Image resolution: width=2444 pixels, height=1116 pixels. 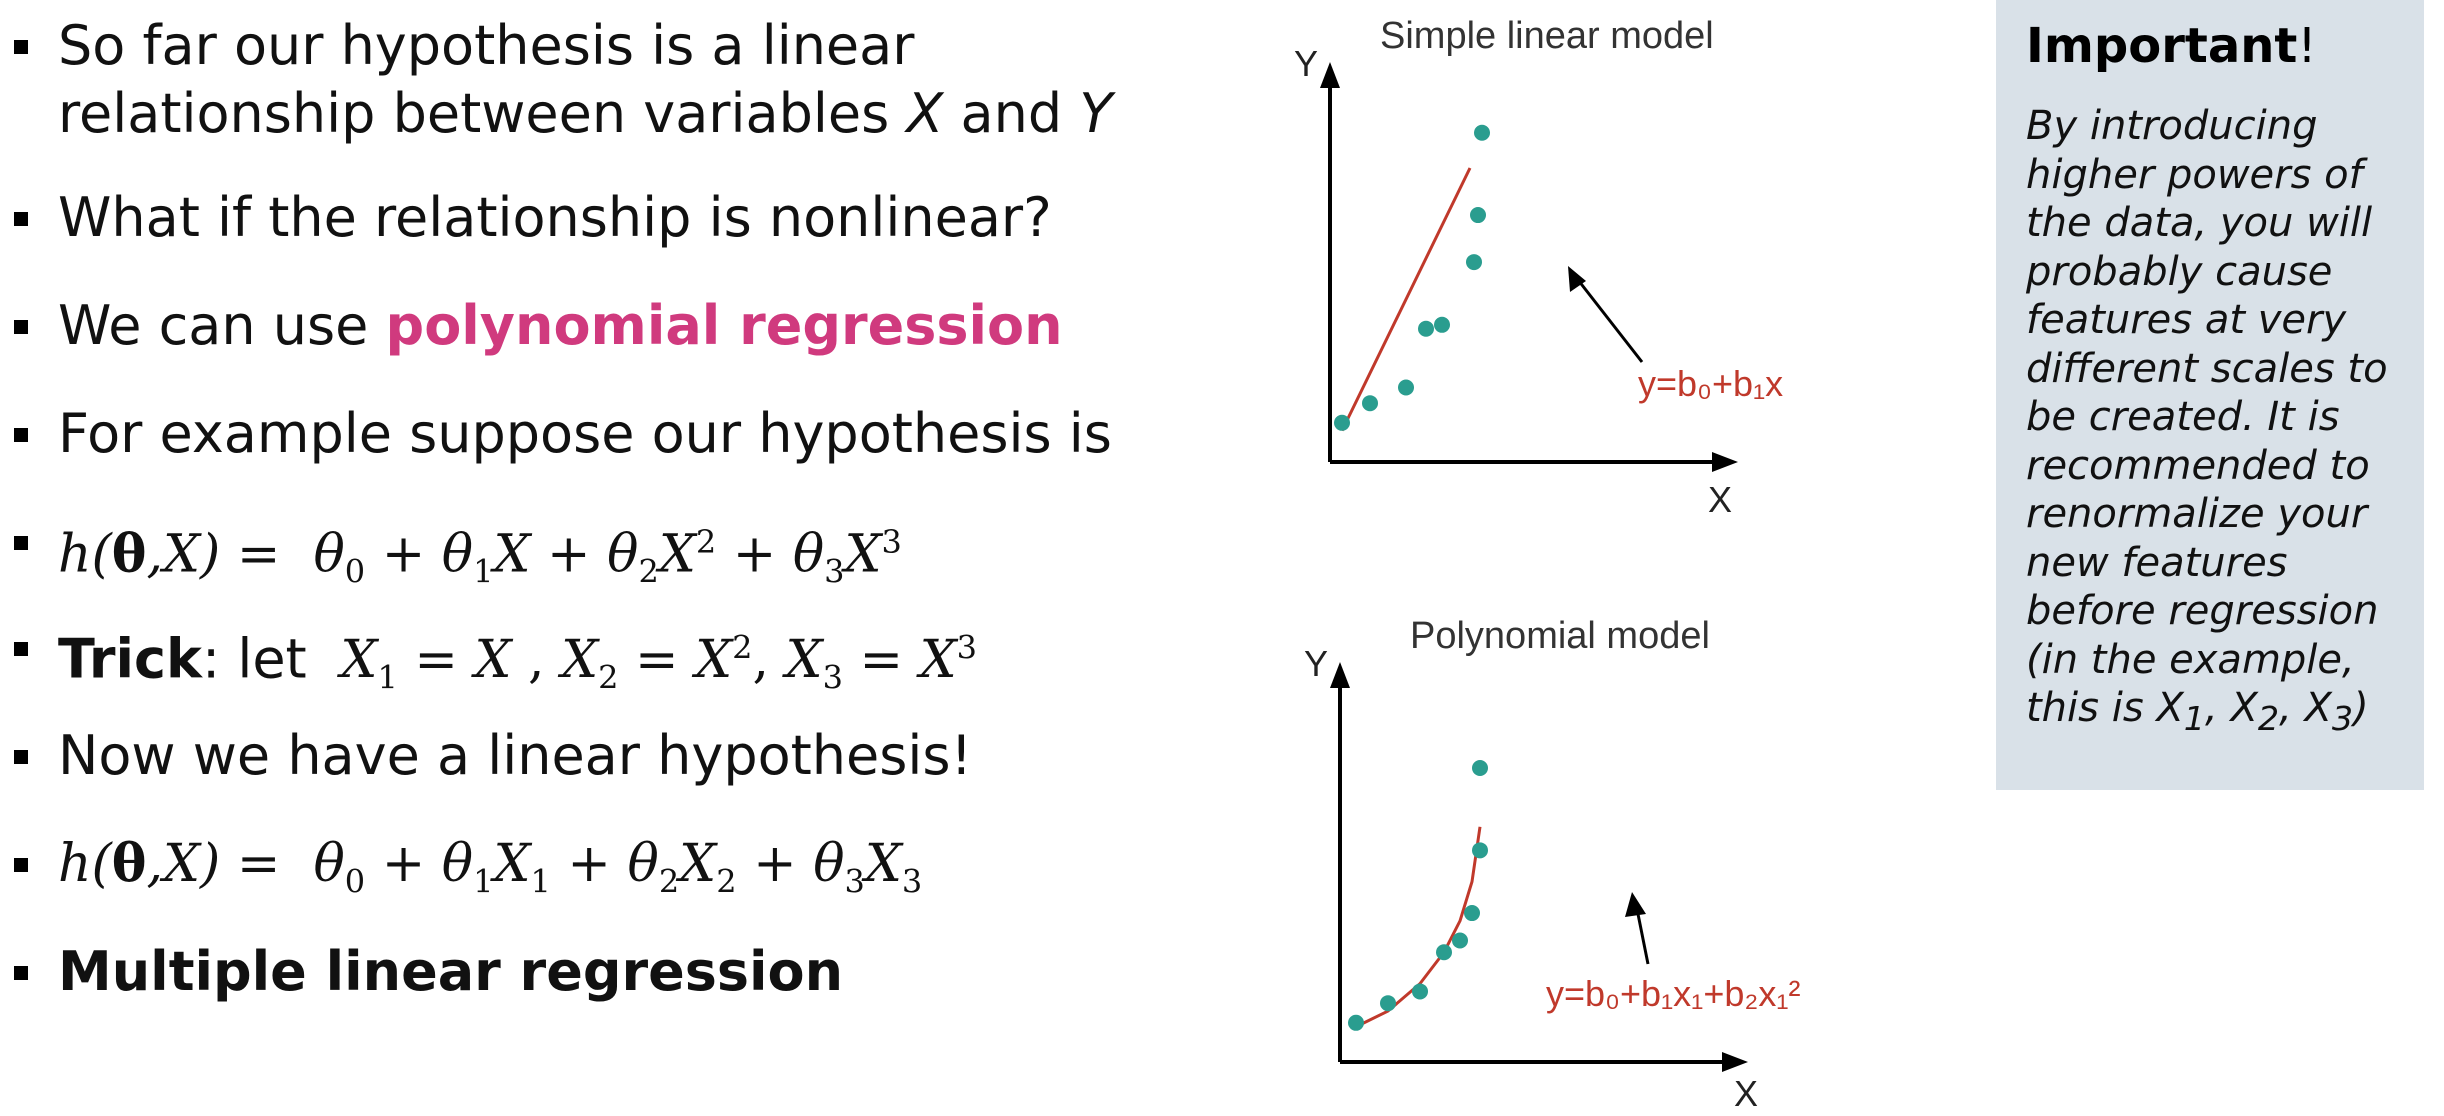 I want to click on note-title: Important, so click(x=2162, y=46).